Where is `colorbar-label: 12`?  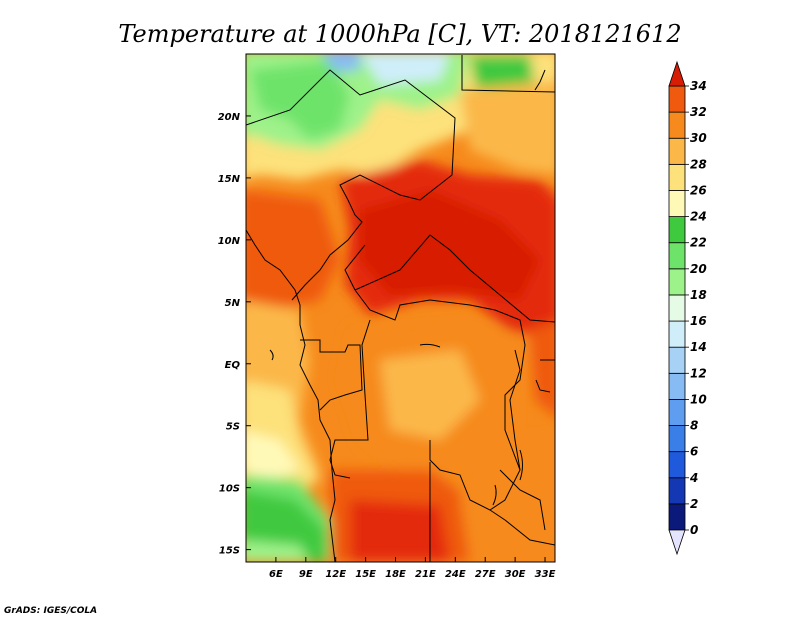 colorbar-label: 12 is located at coordinates (698, 373).